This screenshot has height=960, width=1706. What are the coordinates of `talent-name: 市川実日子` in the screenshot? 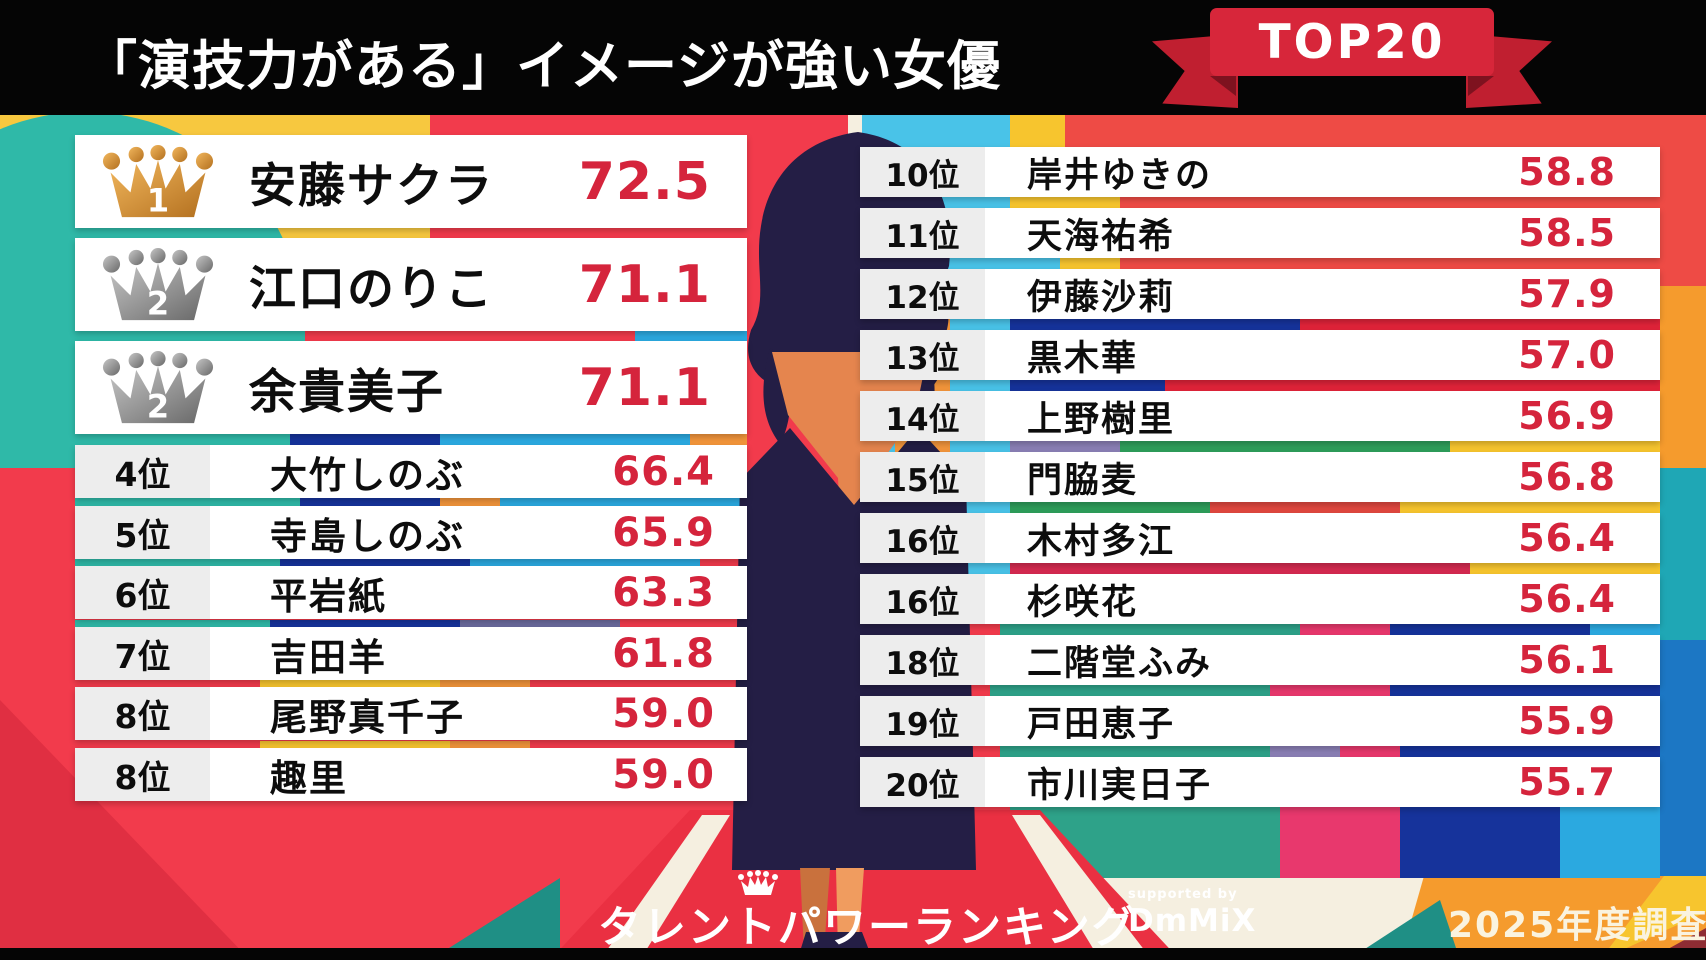 It's located at (1120, 785).